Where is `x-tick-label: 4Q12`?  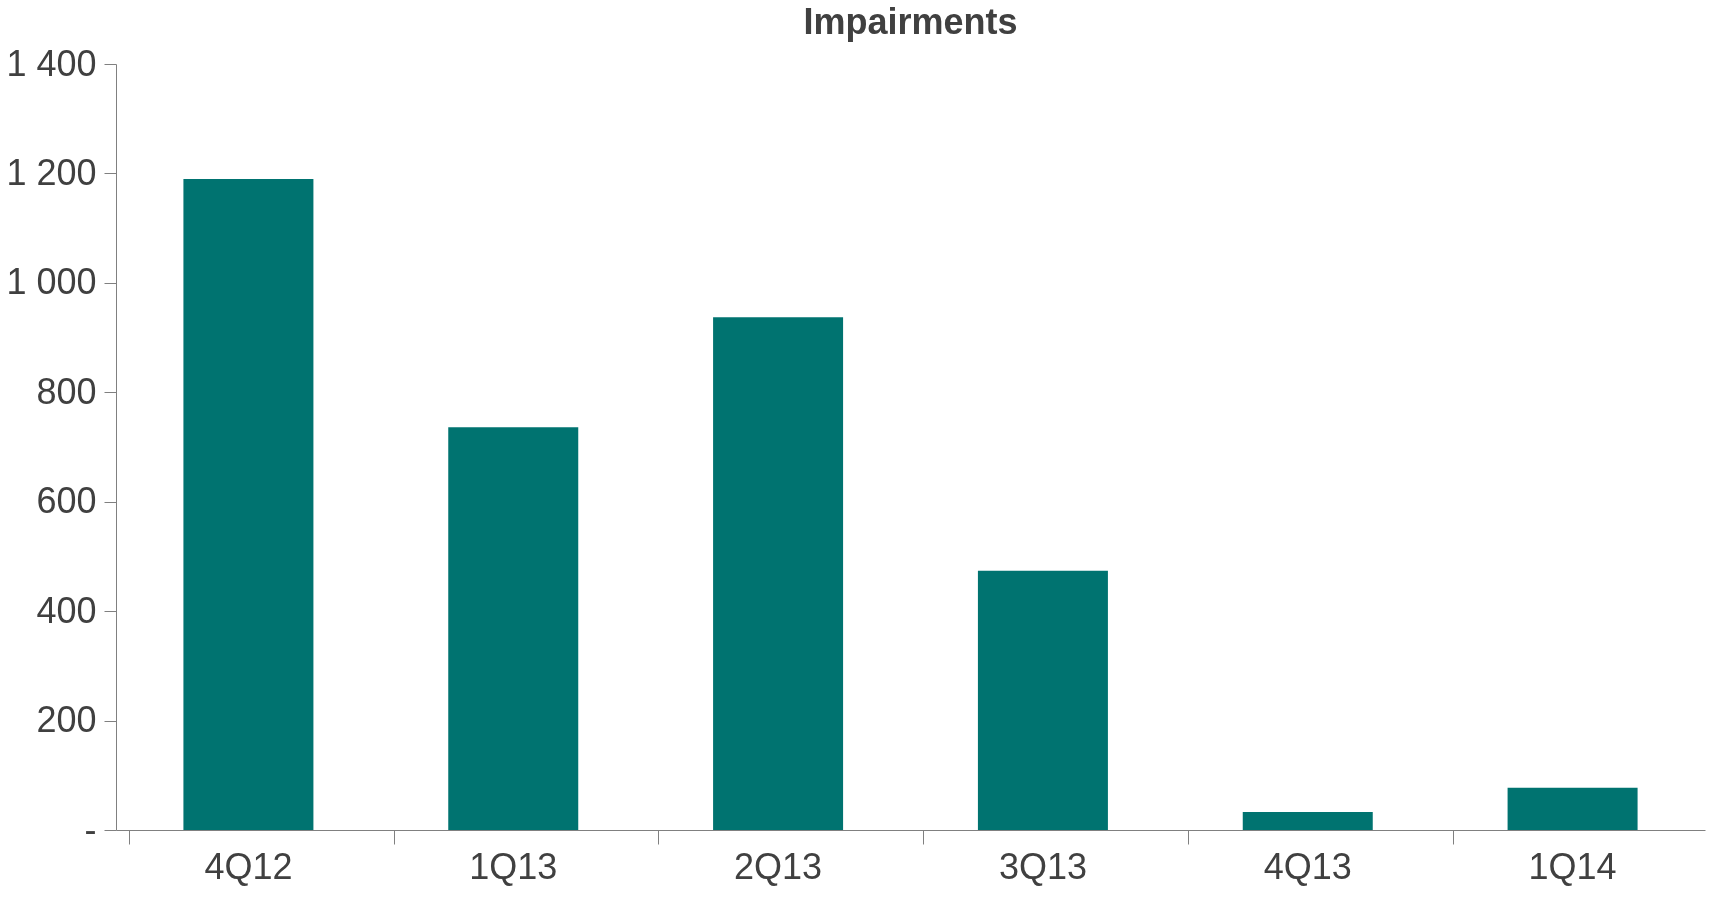
x-tick-label: 4Q12 is located at coordinates (248, 866).